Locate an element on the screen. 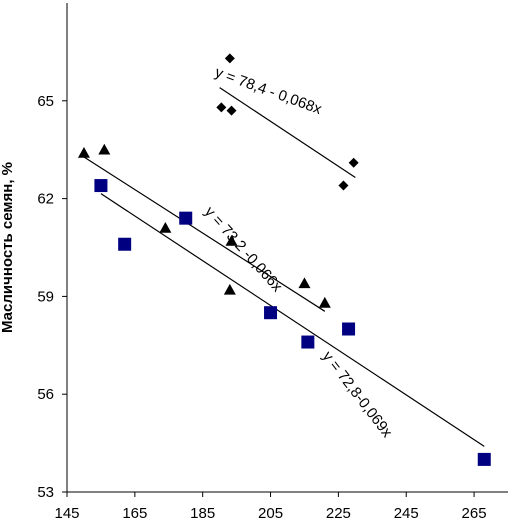 This screenshot has width=513, height=523. x-tick-label: 225 is located at coordinates (338, 513).